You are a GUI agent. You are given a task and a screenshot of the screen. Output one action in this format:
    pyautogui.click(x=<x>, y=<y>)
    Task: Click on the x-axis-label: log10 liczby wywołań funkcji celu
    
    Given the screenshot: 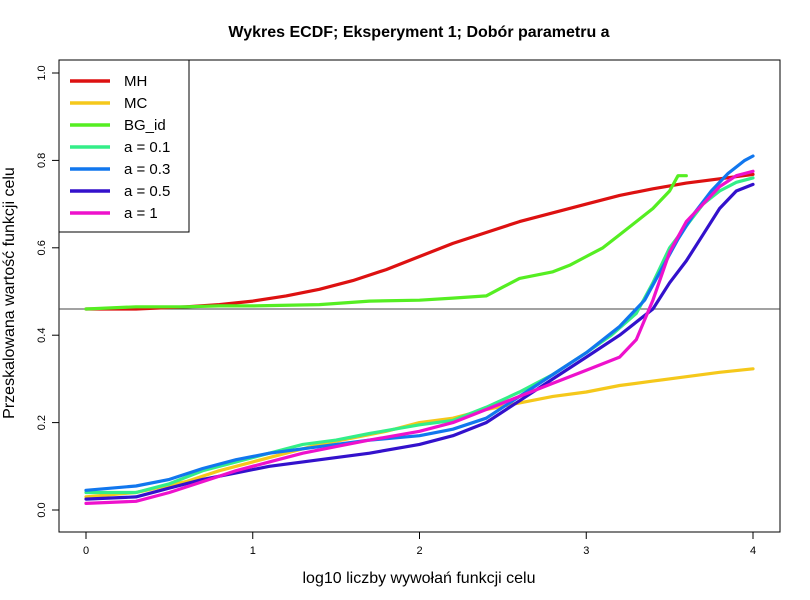 What is the action you would take?
    pyautogui.click(x=419, y=578)
    